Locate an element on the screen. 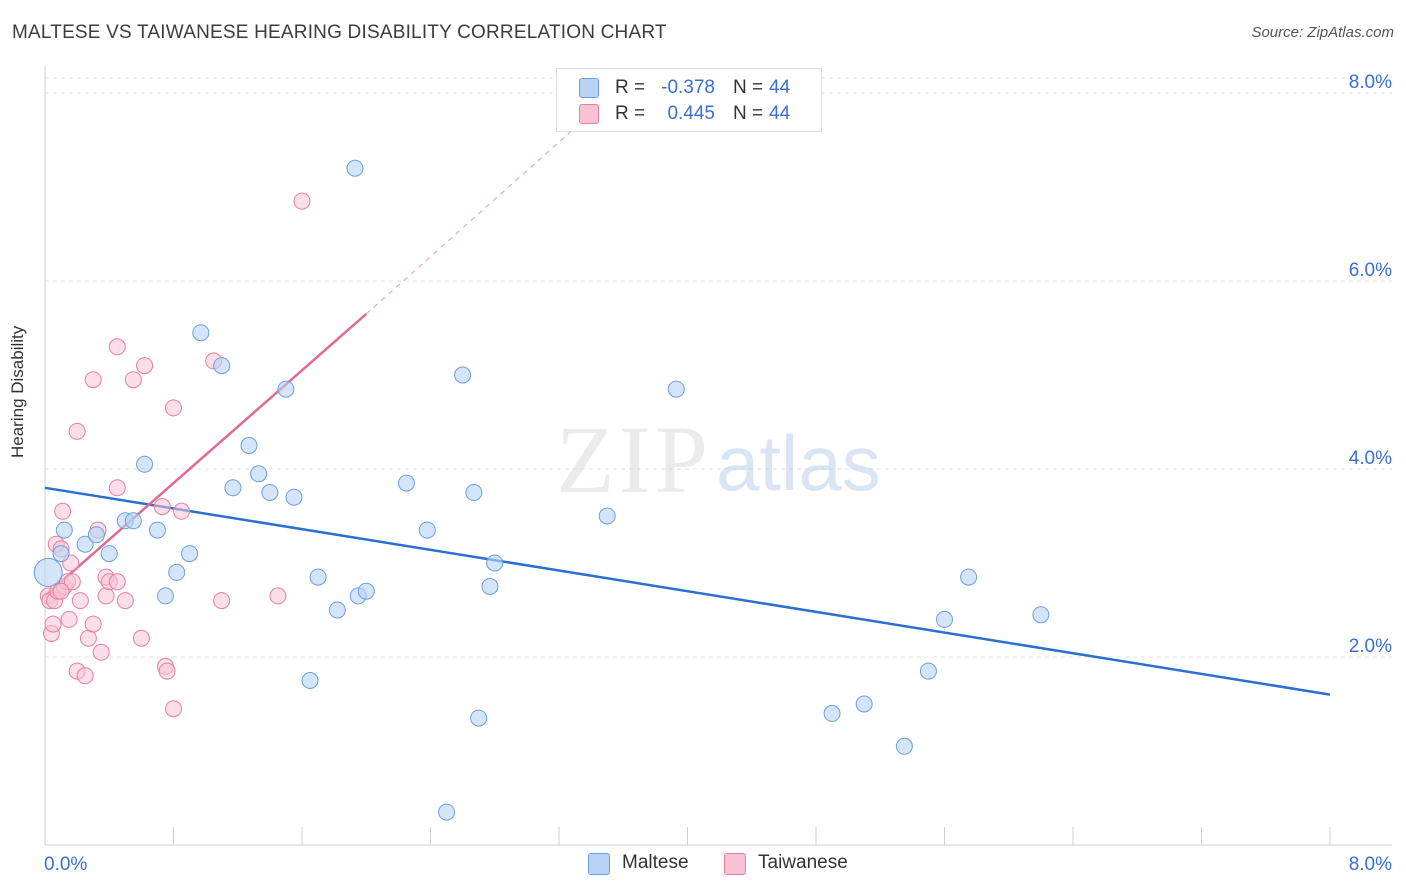  r-value: -0.378 is located at coordinates (688, 87).